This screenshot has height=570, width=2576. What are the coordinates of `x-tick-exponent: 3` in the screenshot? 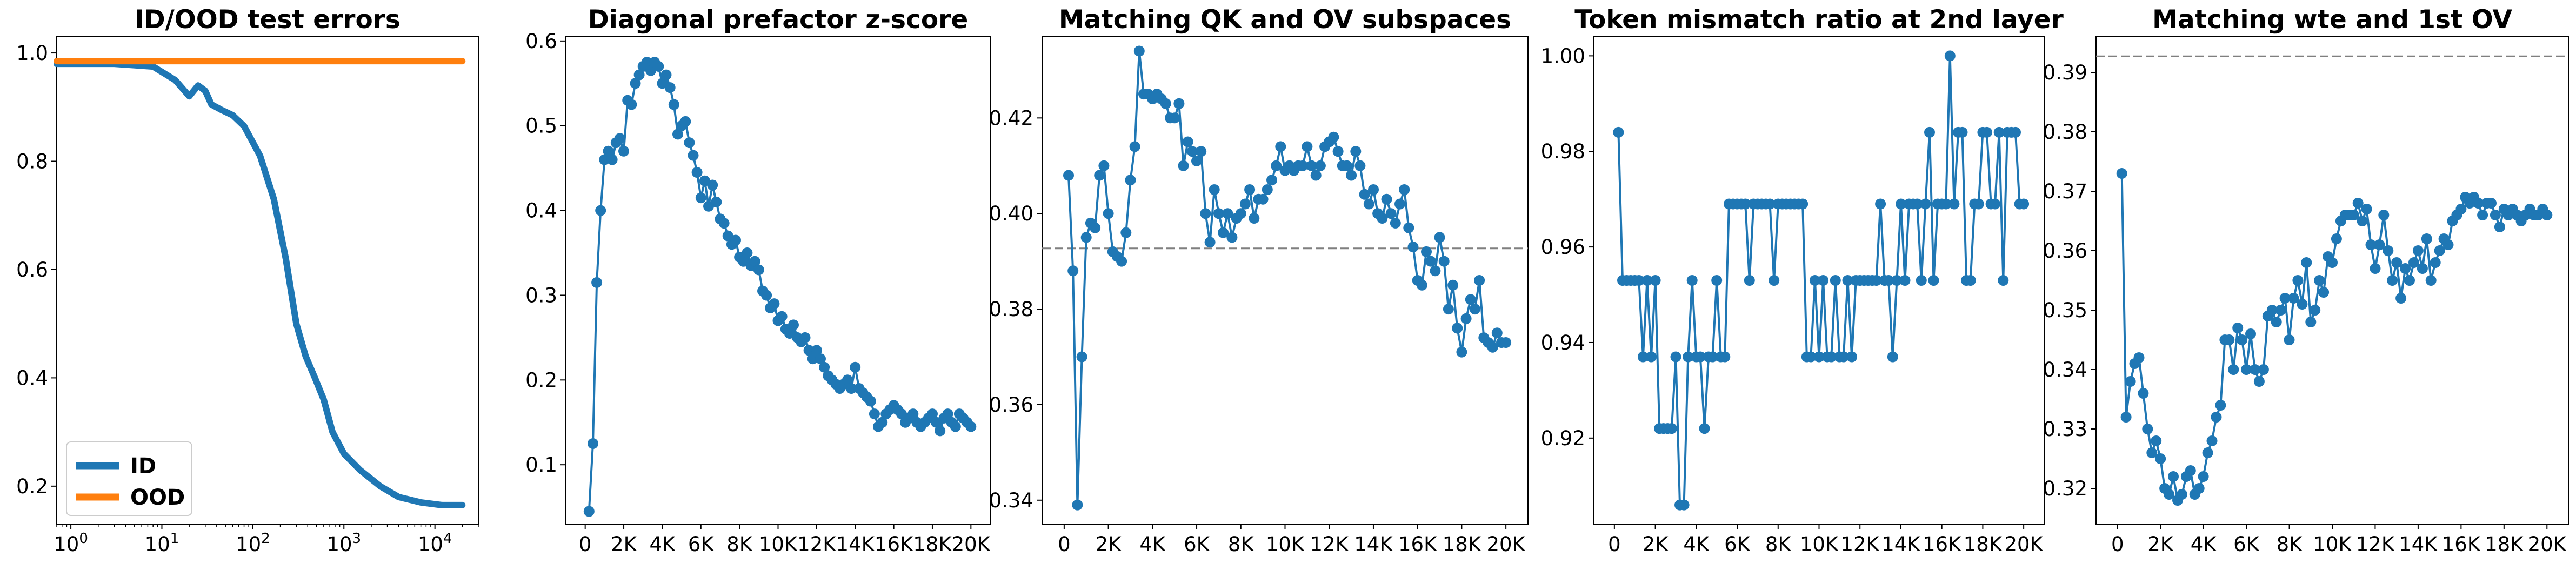 It's located at (357, 539).